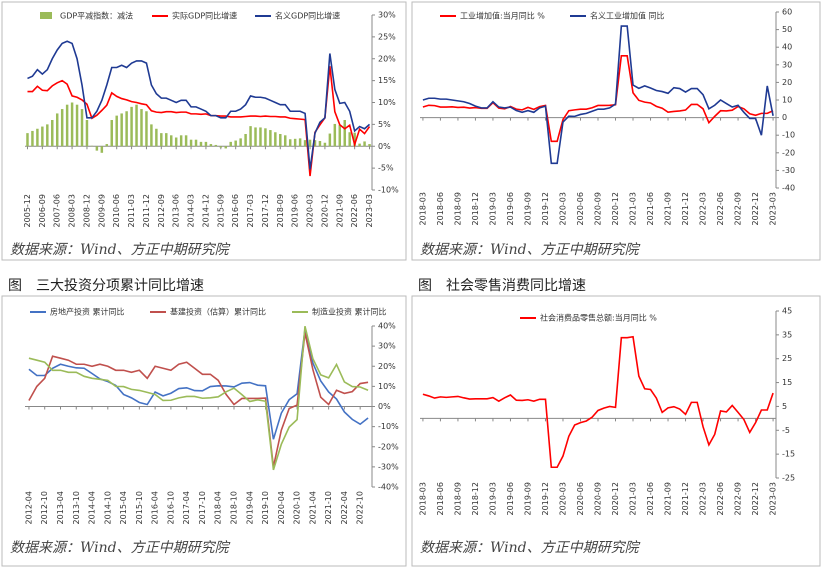 The height and width of the screenshot is (569, 823). I want to click on x-tick-label: 2012-10, so click(44, 507).